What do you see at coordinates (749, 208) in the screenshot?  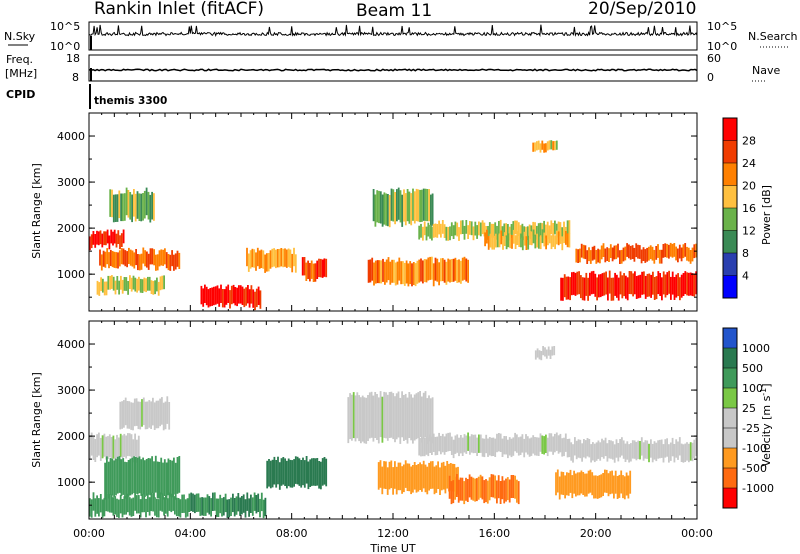 I see `power-bar-tick-label: 16` at bounding box center [749, 208].